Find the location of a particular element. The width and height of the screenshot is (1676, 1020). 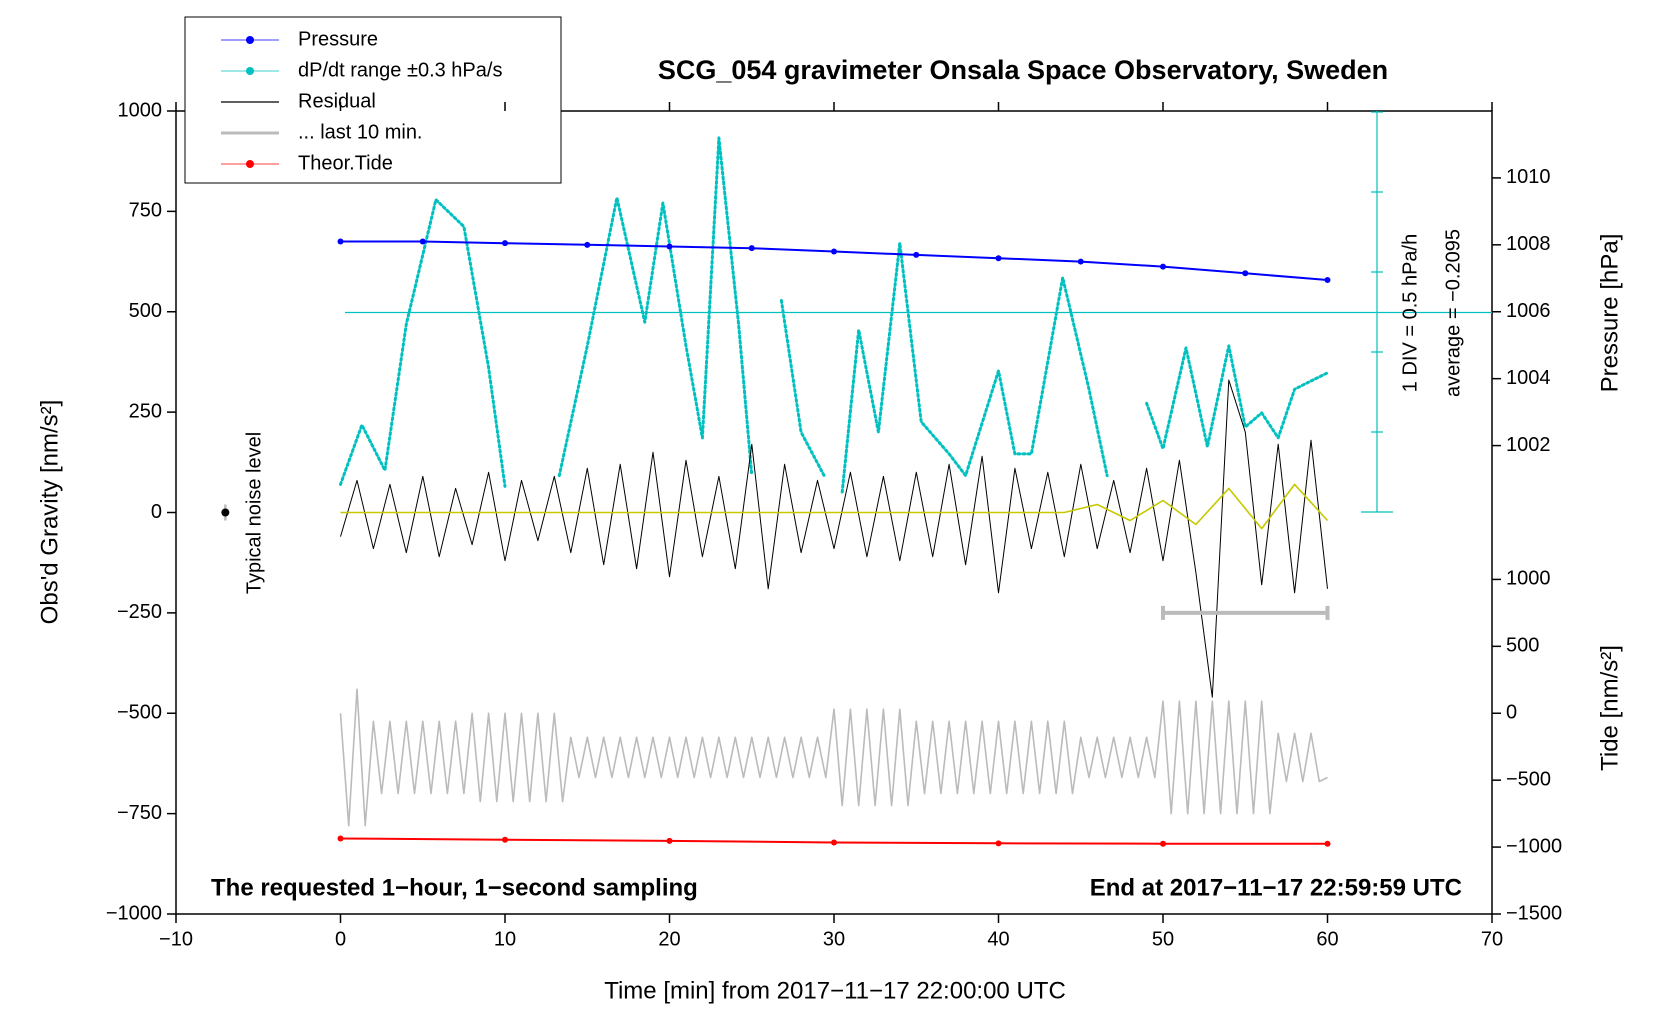

y-tick-label: 1000 is located at coordinates (140, 110).